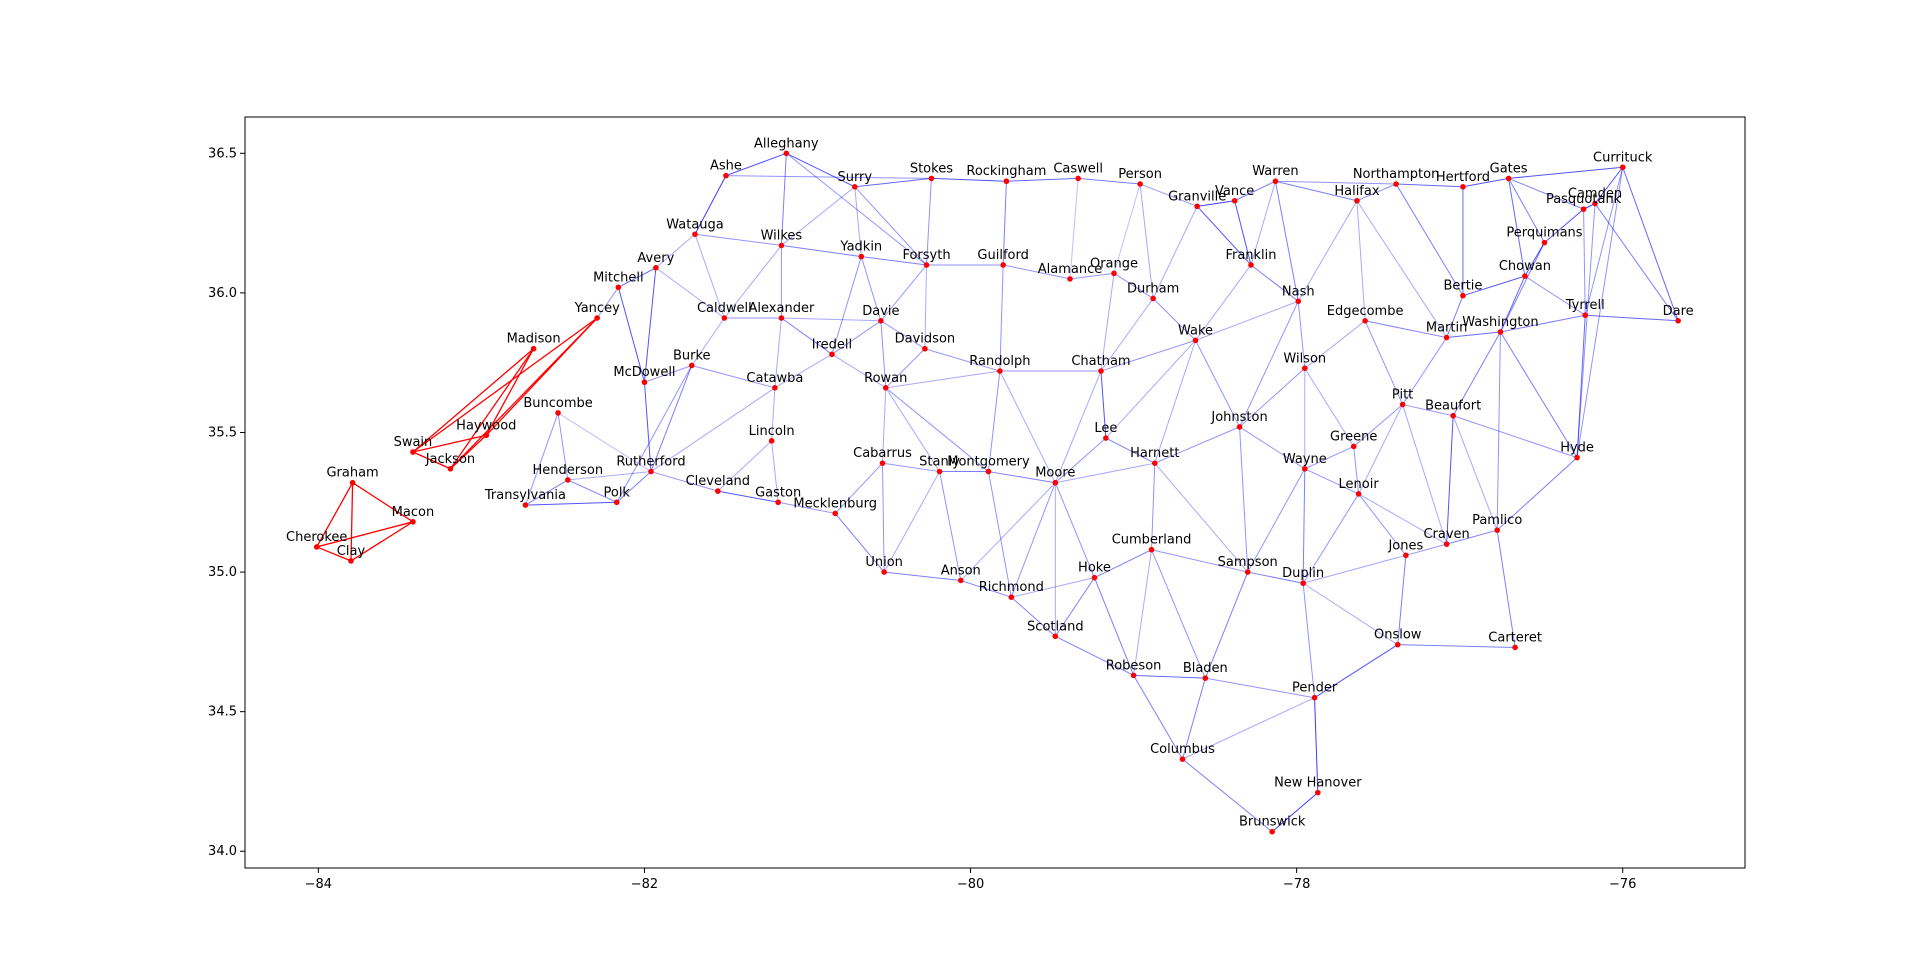 This screenshot has width=1920, height=967. I want to click on edge-Beaufort-Hyde, so click(1515, 437).